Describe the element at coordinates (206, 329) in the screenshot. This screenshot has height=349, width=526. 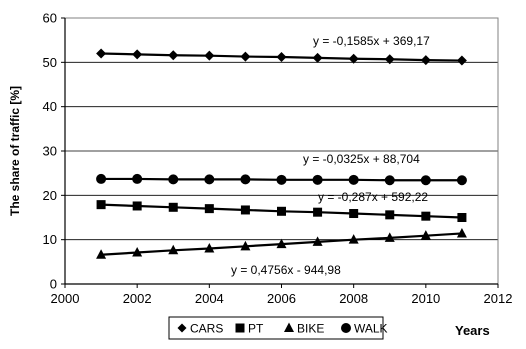
I see `legend-label-cars: CARS` at that location.